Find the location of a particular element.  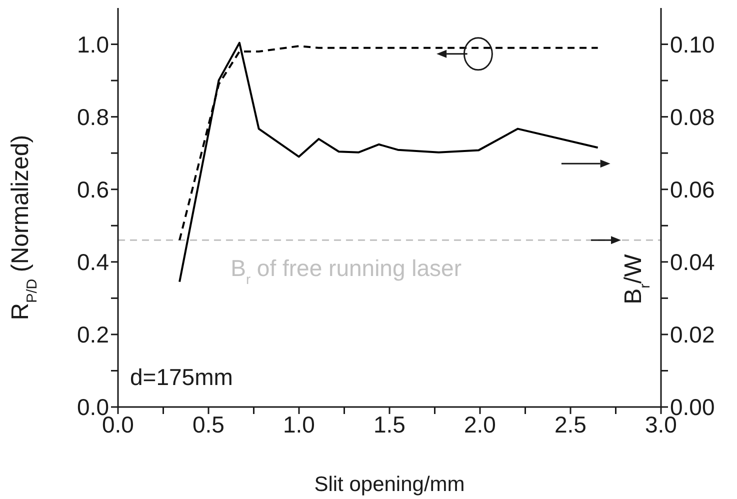

annotation: d=175mm is located at coordinates (181, 377).